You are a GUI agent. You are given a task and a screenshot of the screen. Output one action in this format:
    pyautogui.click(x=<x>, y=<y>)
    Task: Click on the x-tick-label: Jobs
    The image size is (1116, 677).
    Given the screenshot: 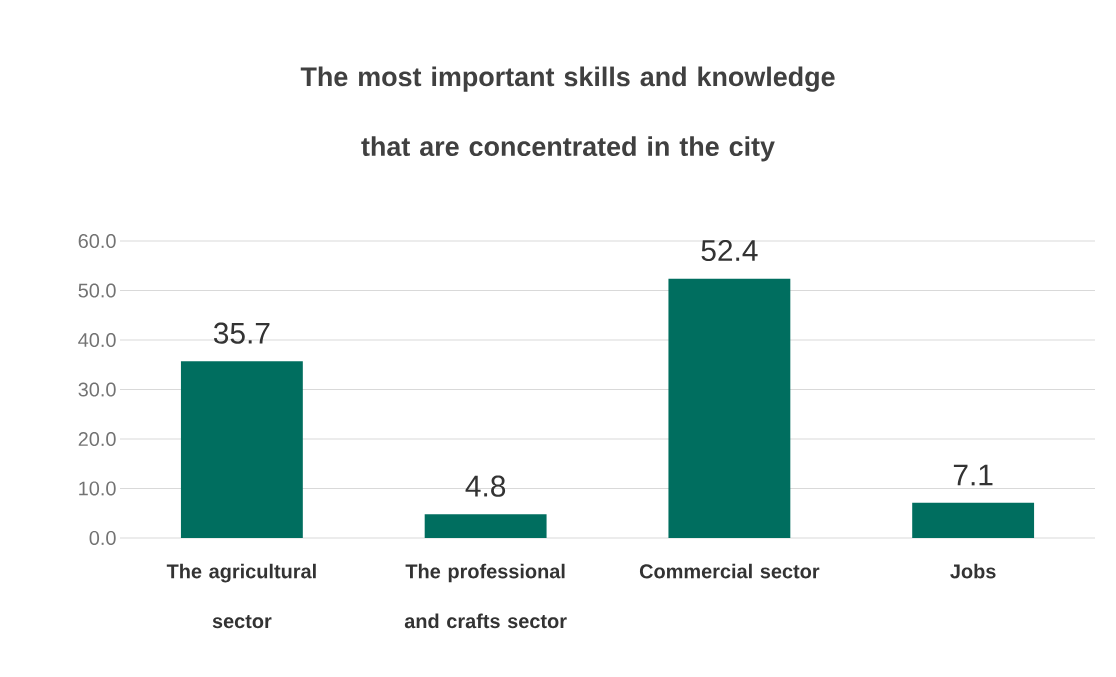 What is the action you would take?
    pyautogui.click(x=973, y=571)
    